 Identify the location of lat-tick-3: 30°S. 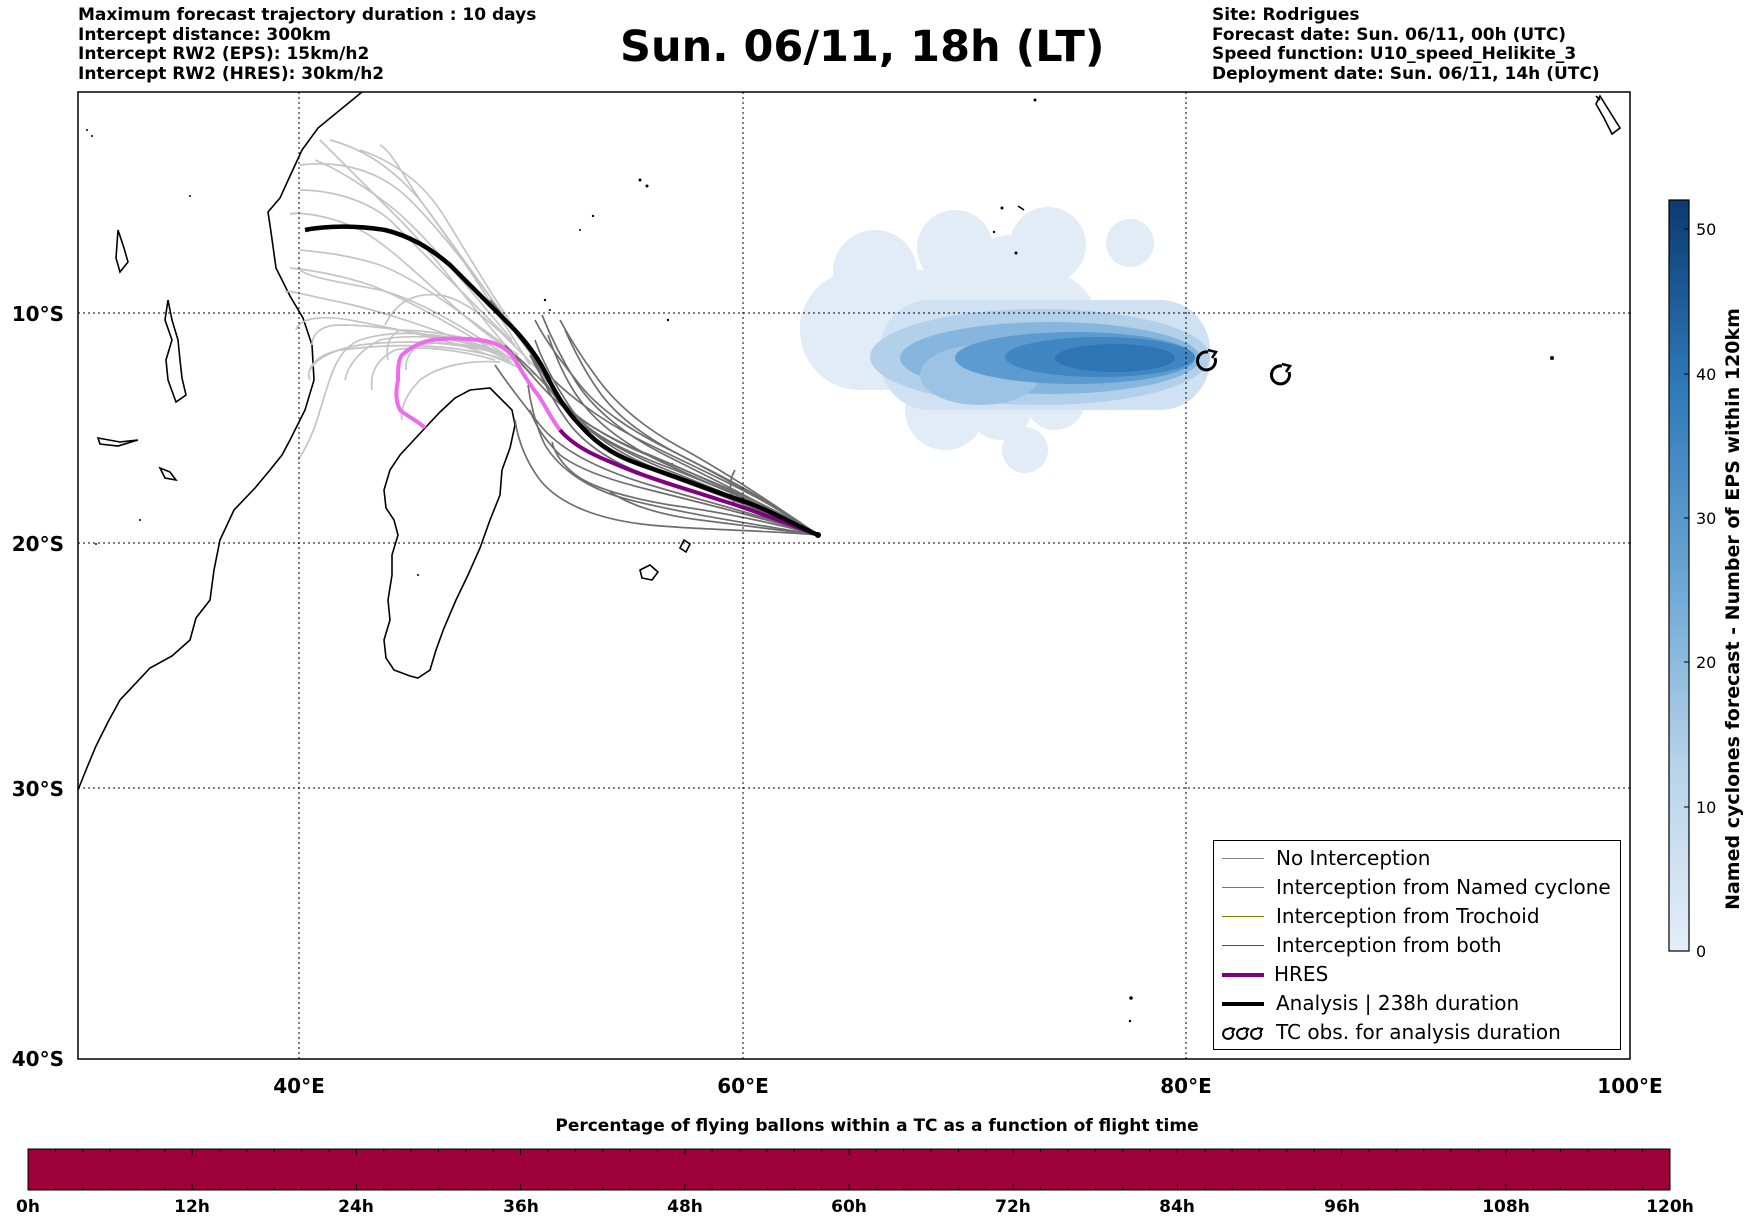
(38, 789).